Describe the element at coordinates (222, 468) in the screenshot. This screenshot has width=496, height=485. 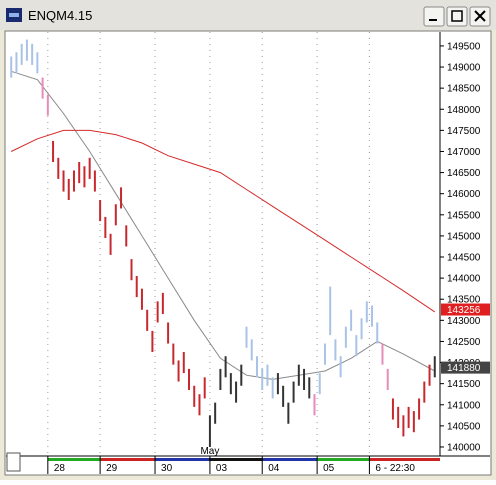
I see `x-tick-label: 03` at that location.